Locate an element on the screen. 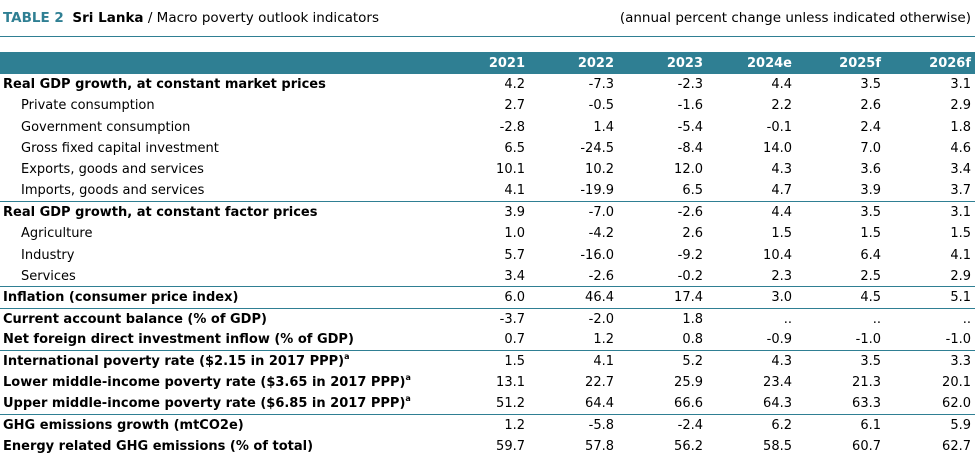 Image resolution: width=975 pixels, height=467 pixels. value-cell: 2.2 is located at coordinates (781, 106).